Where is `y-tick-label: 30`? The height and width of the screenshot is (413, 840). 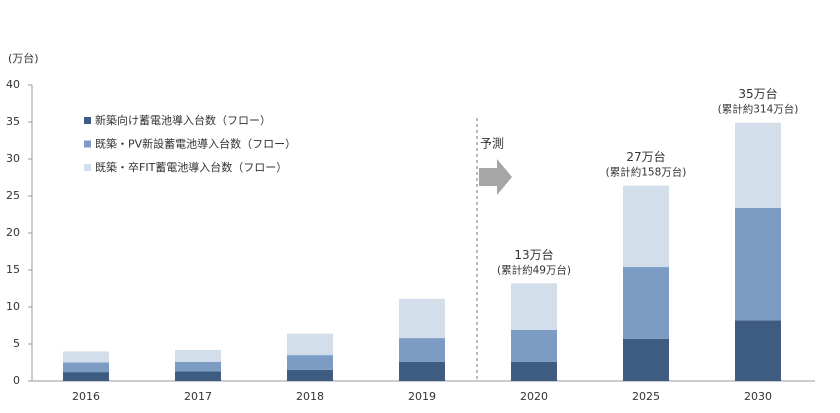 y-tick-label: 30 is located at coordinates (13, 158).